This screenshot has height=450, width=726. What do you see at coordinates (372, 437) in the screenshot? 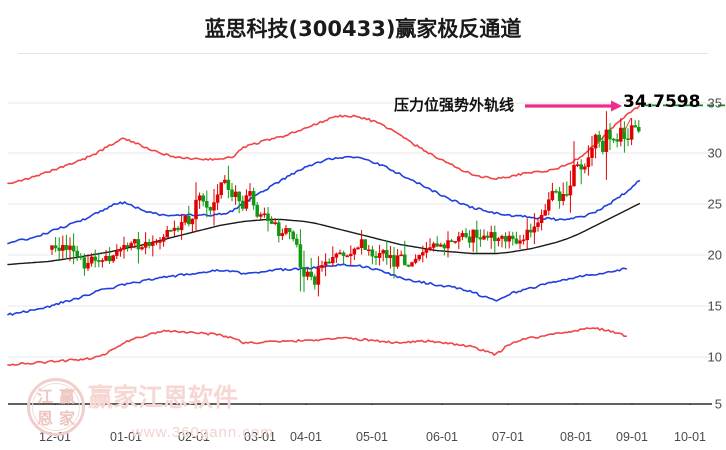
I see `x-axis-tick-label: 05-01` at bounding box center [372, 437].